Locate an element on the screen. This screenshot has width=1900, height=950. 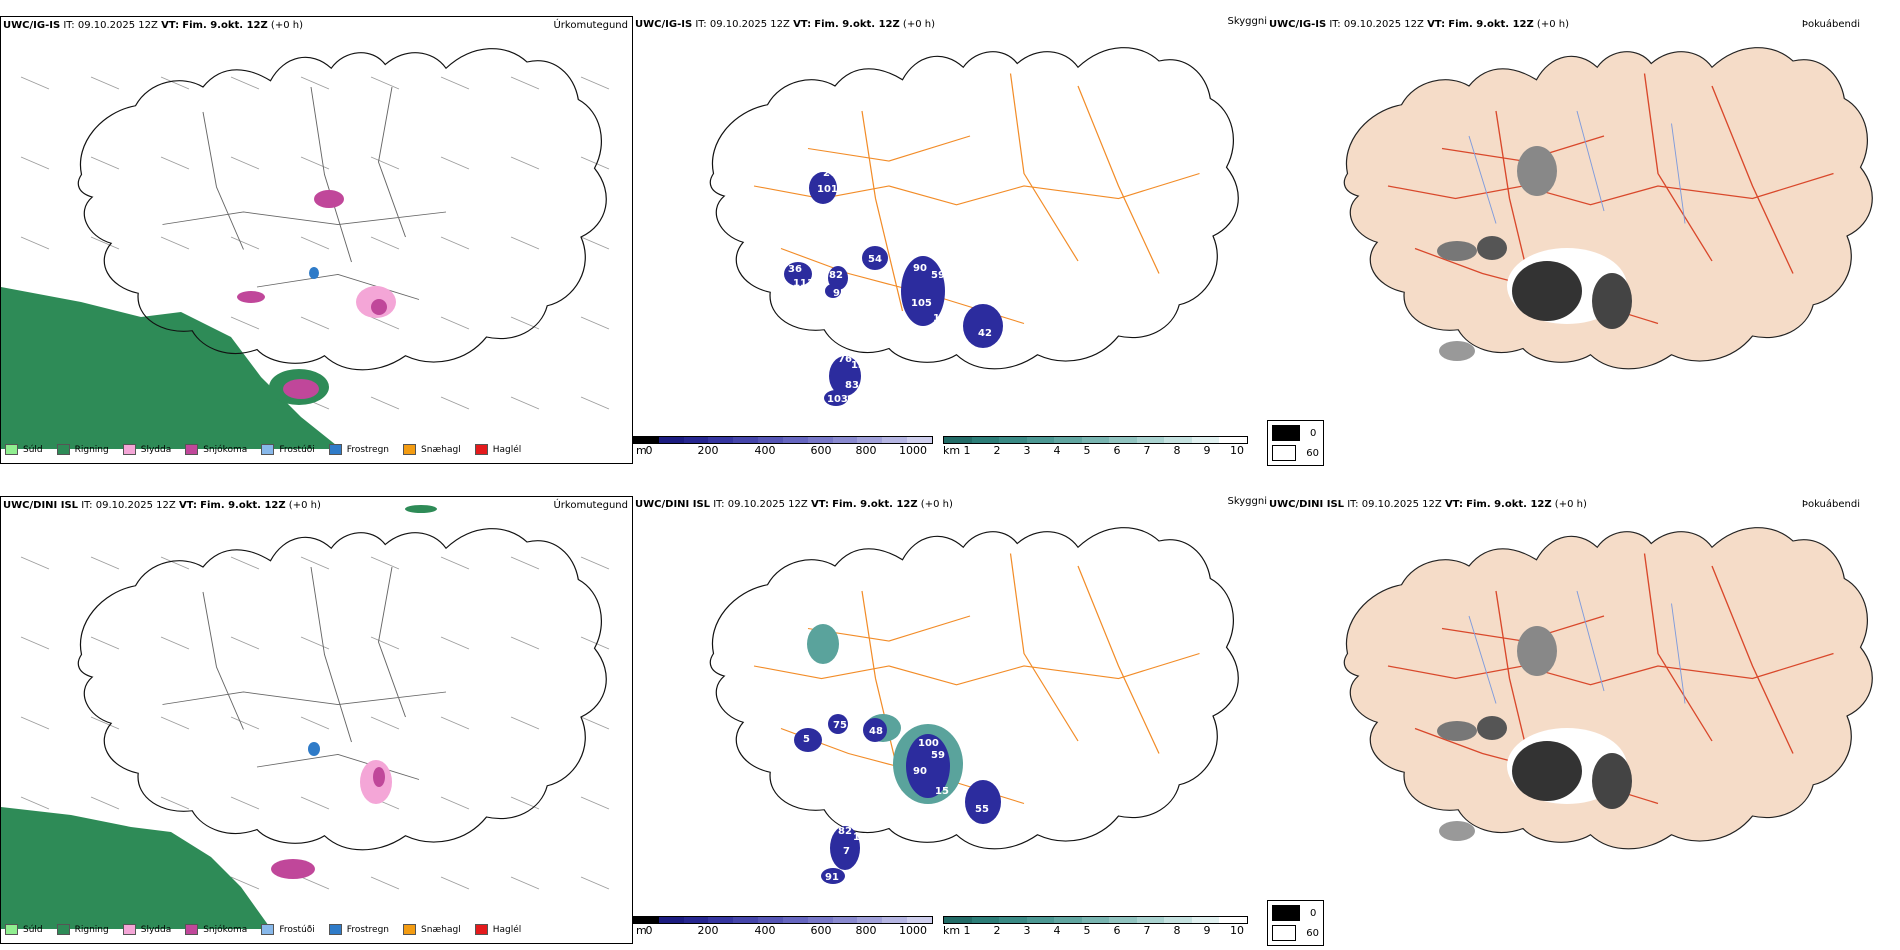
vis-label: 100 is located at coordinates (928, 743).